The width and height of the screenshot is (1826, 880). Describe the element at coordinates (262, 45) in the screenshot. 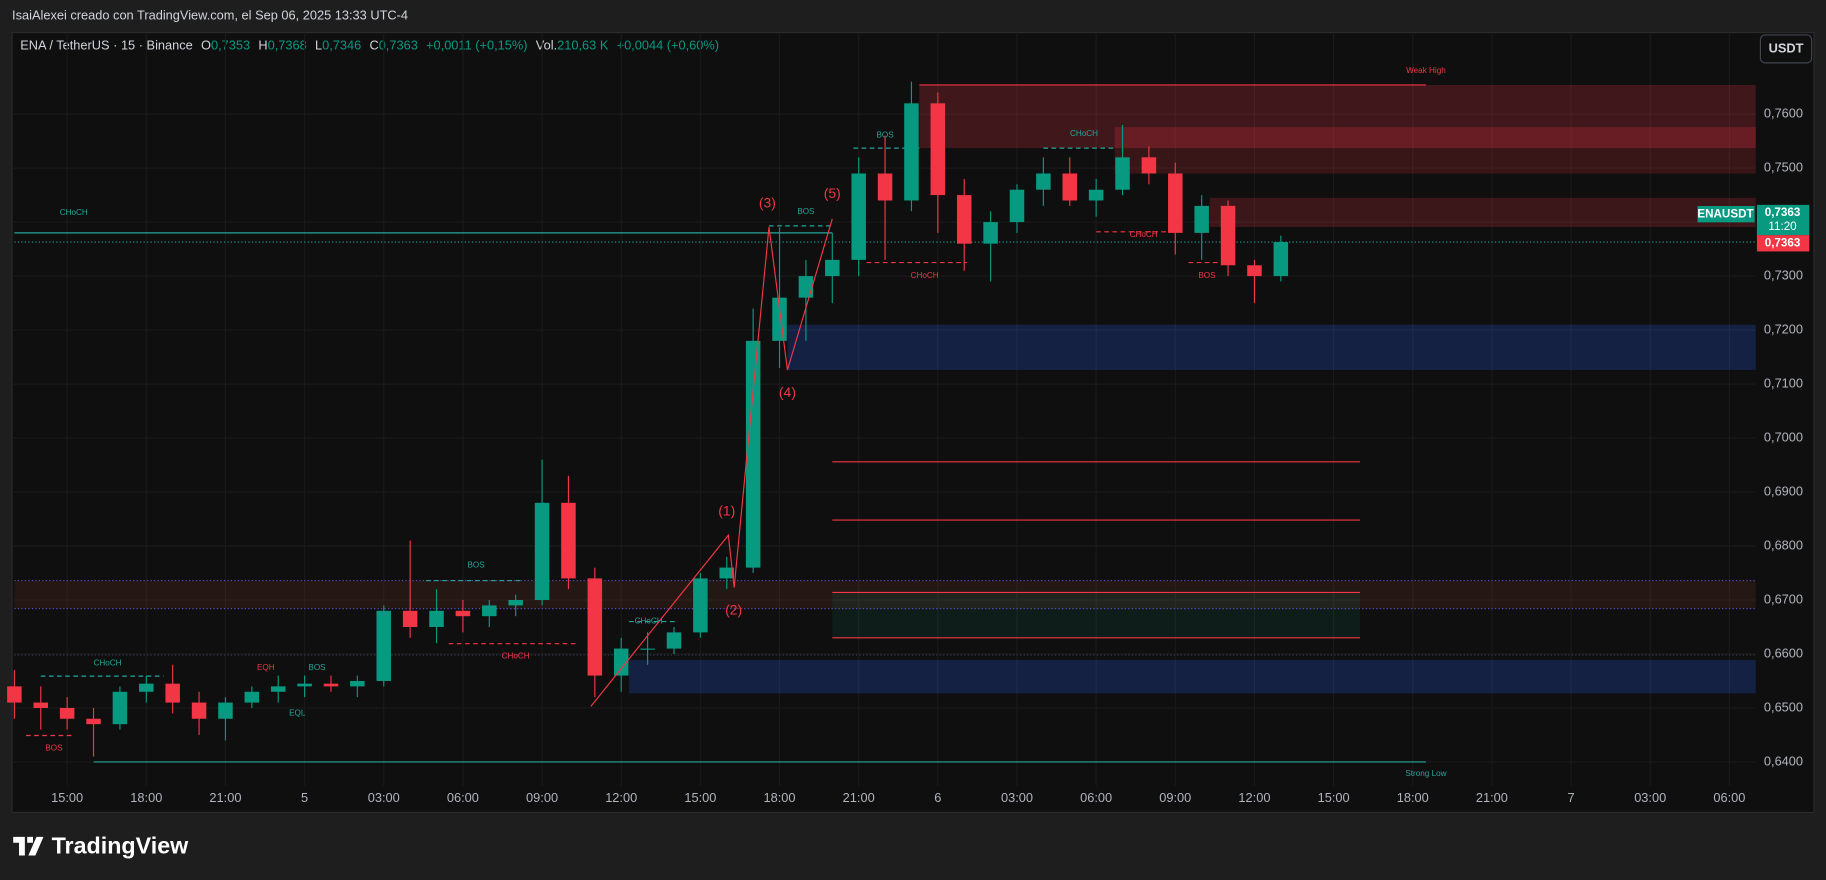

I see `h-label: H` at that location.